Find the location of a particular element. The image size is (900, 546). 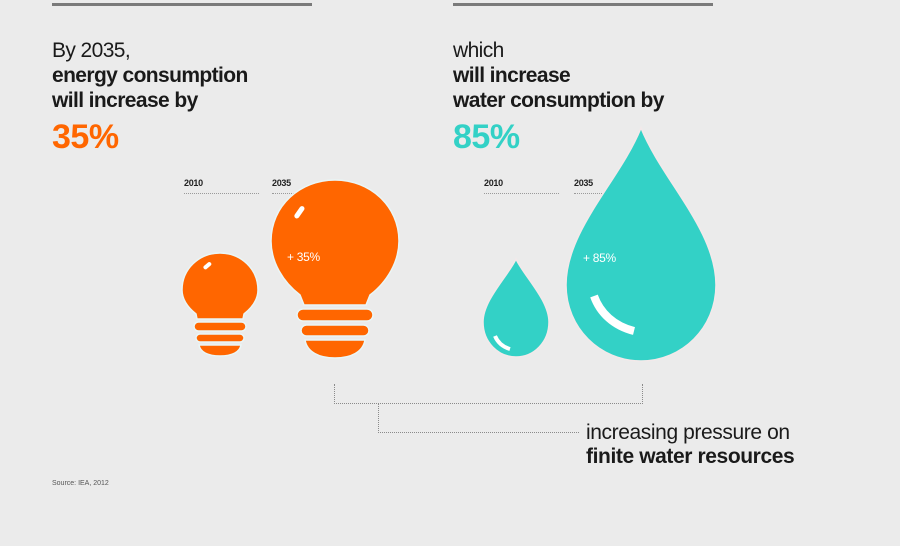

right-top-rule is located at coordinates (583, 4).